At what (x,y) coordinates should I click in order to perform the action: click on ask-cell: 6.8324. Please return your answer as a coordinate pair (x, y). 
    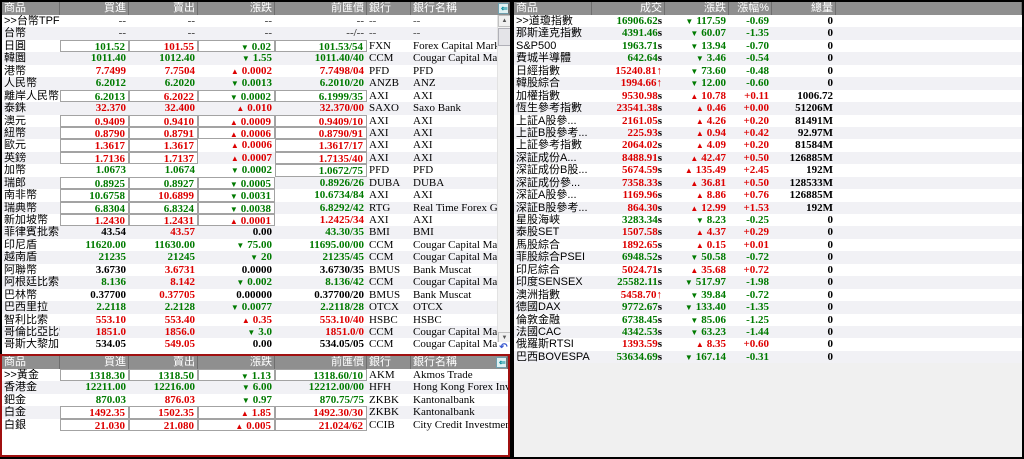
    Looking at the image, I should click on (163, 207).